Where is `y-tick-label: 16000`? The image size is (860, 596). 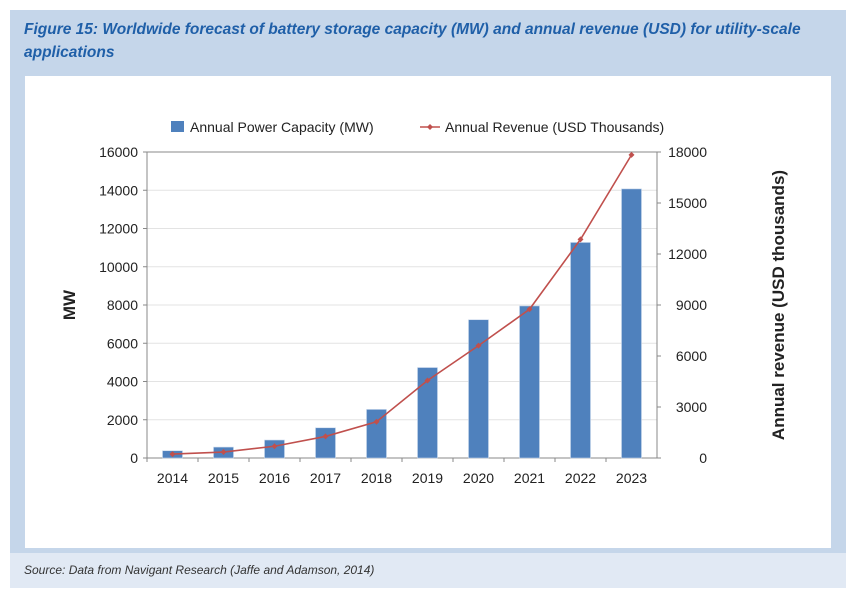
y-tick-label: 16000 is located at coordinates (118, 152).